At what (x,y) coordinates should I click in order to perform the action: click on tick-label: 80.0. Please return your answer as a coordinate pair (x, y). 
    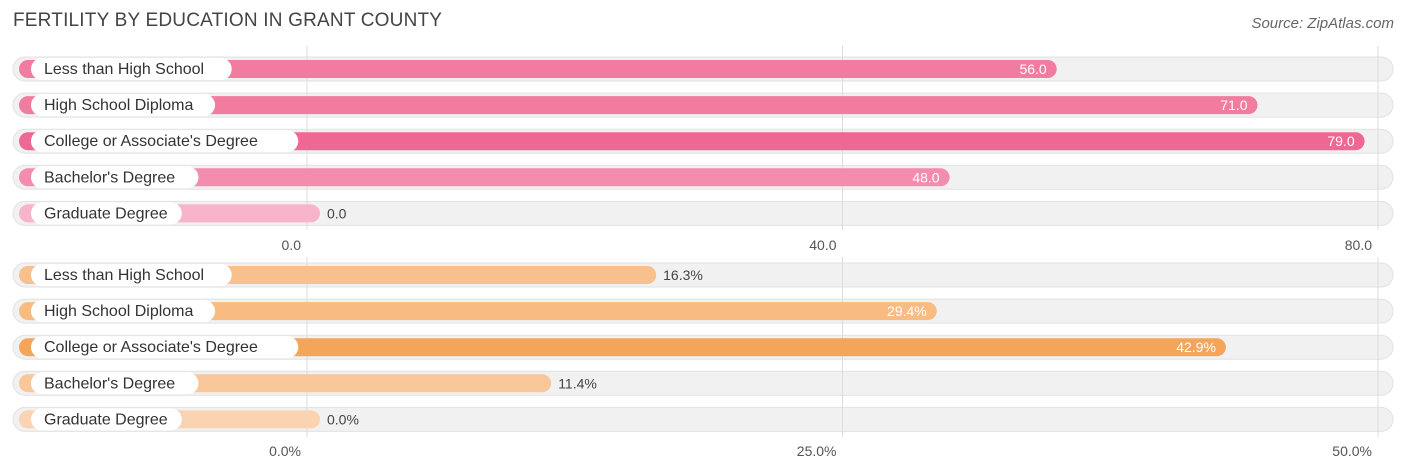
    Looking at the image, I should click on (1358, 245).